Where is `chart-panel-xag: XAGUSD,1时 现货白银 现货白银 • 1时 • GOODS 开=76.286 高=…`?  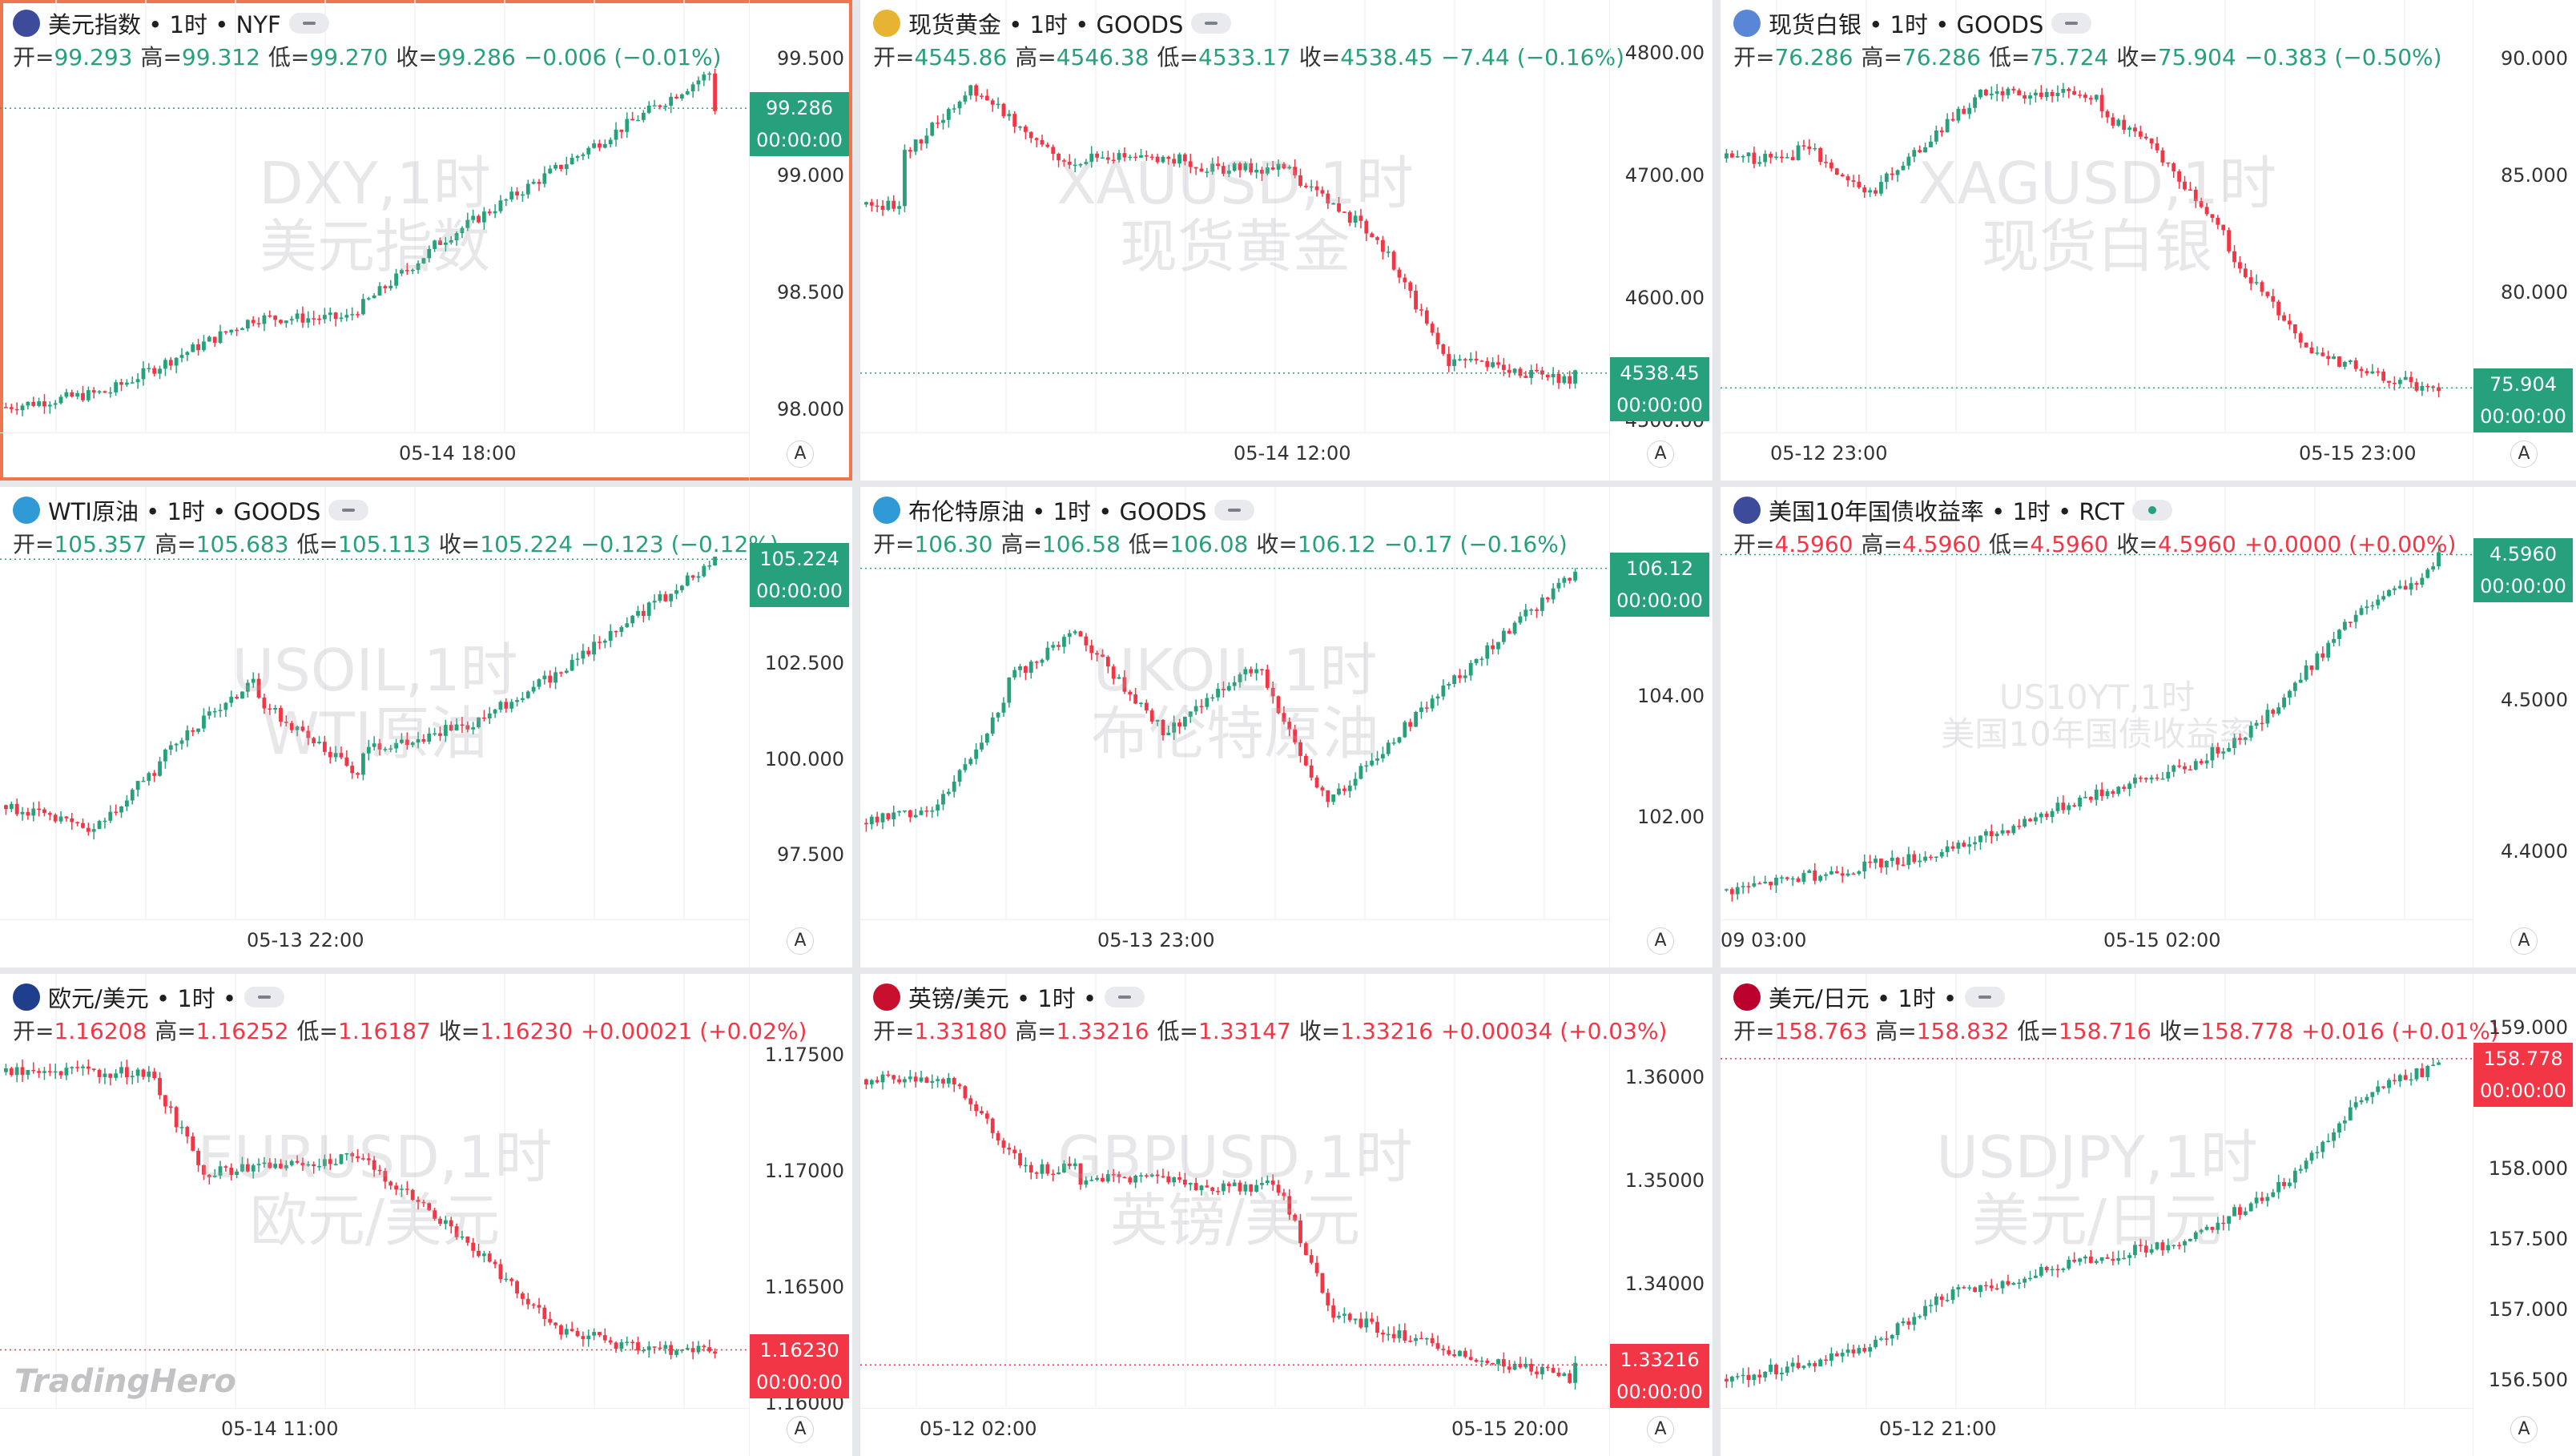
chart-panel-xag: XAGUSD,1时 现货白银 现货白银 • 1时 • GOODS 开=76.286 高=… is located at coordinates (2148, 240).